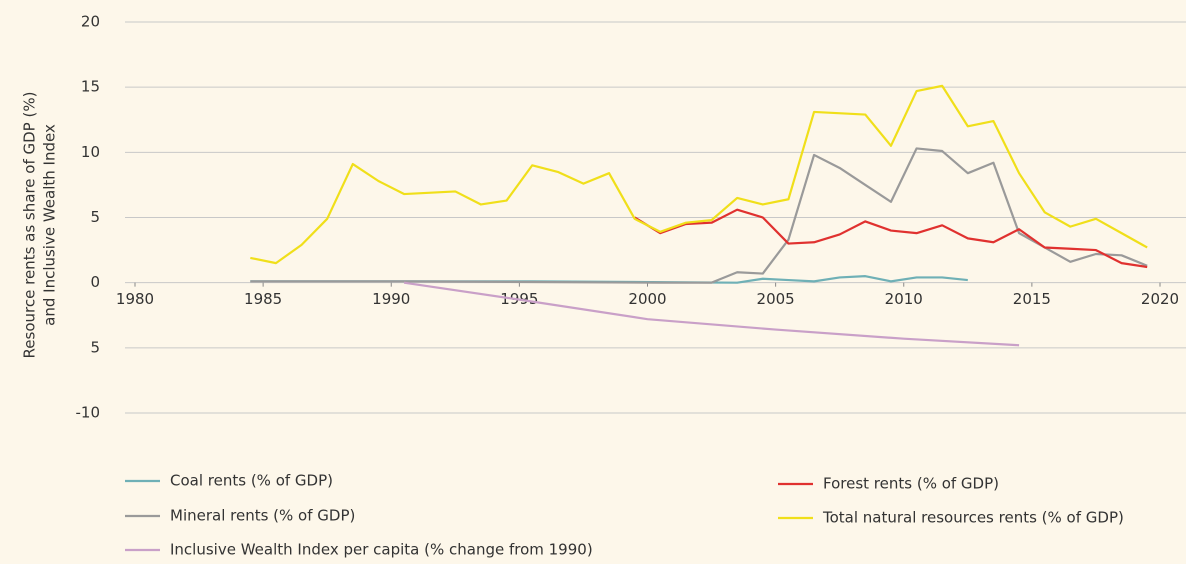 This screenshot has height=564, width=1186. Describe the element at coordinates (263, 299) in the screenshot. I see `x-tick-label: 1985` at that location.